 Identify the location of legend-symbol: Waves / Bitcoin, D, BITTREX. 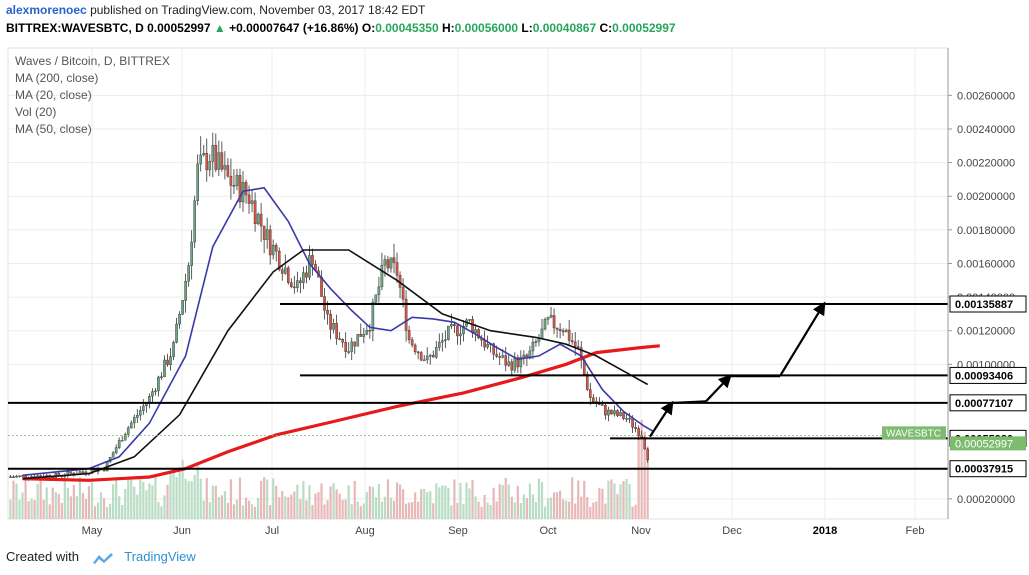
(92, 61).